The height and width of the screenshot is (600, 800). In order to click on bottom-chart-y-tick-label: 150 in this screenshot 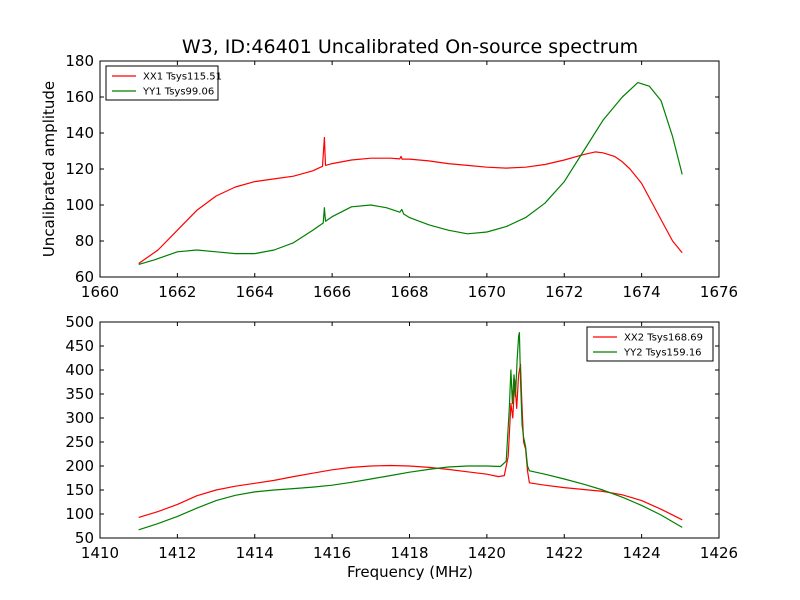, I will do `click(79, 490)`.